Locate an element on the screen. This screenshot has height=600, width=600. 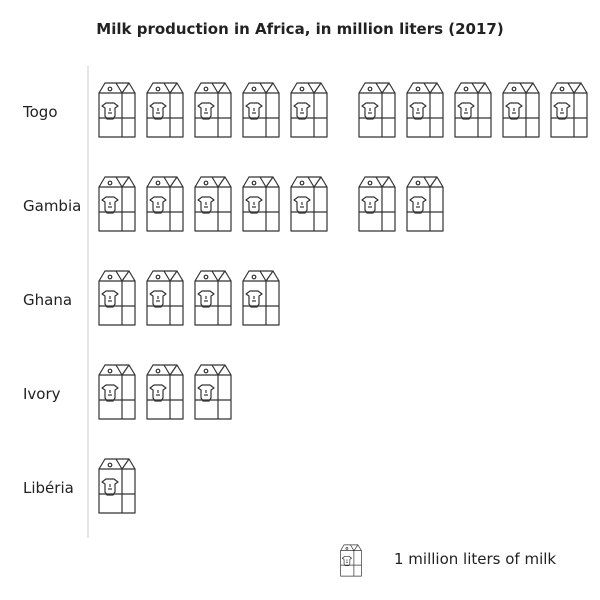
row-label-1: Gambia is located at coordinates (52, 206).